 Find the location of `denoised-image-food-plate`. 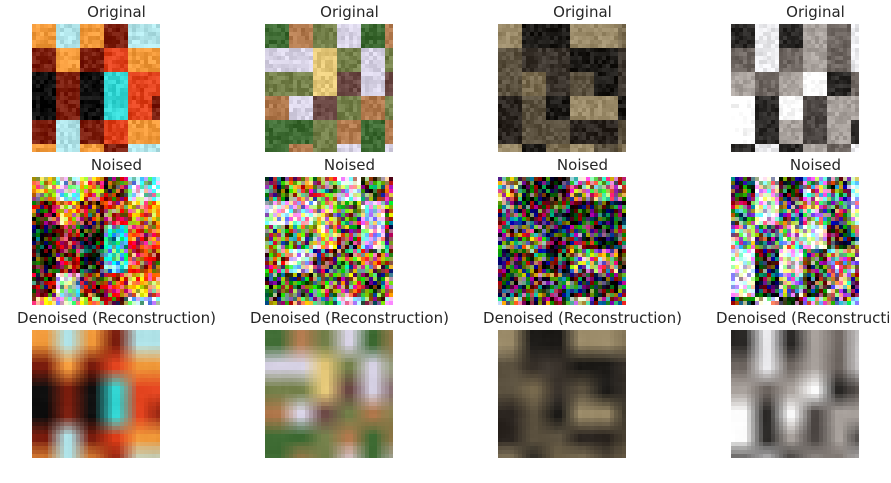

denoised-image-food-plate is located at coordinates (329, 394).